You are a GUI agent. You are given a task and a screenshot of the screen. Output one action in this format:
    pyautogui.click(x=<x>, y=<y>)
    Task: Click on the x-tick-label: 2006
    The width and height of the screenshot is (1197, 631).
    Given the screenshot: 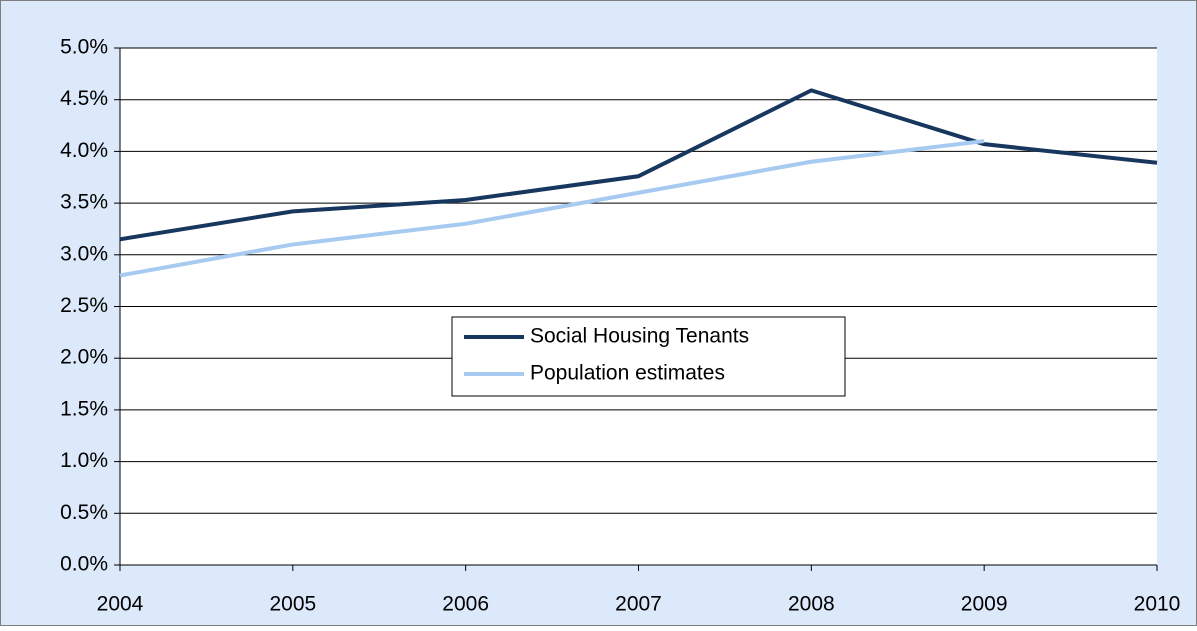 What is the action you would take?
    pyautogui.click(x=465, y=604)
    